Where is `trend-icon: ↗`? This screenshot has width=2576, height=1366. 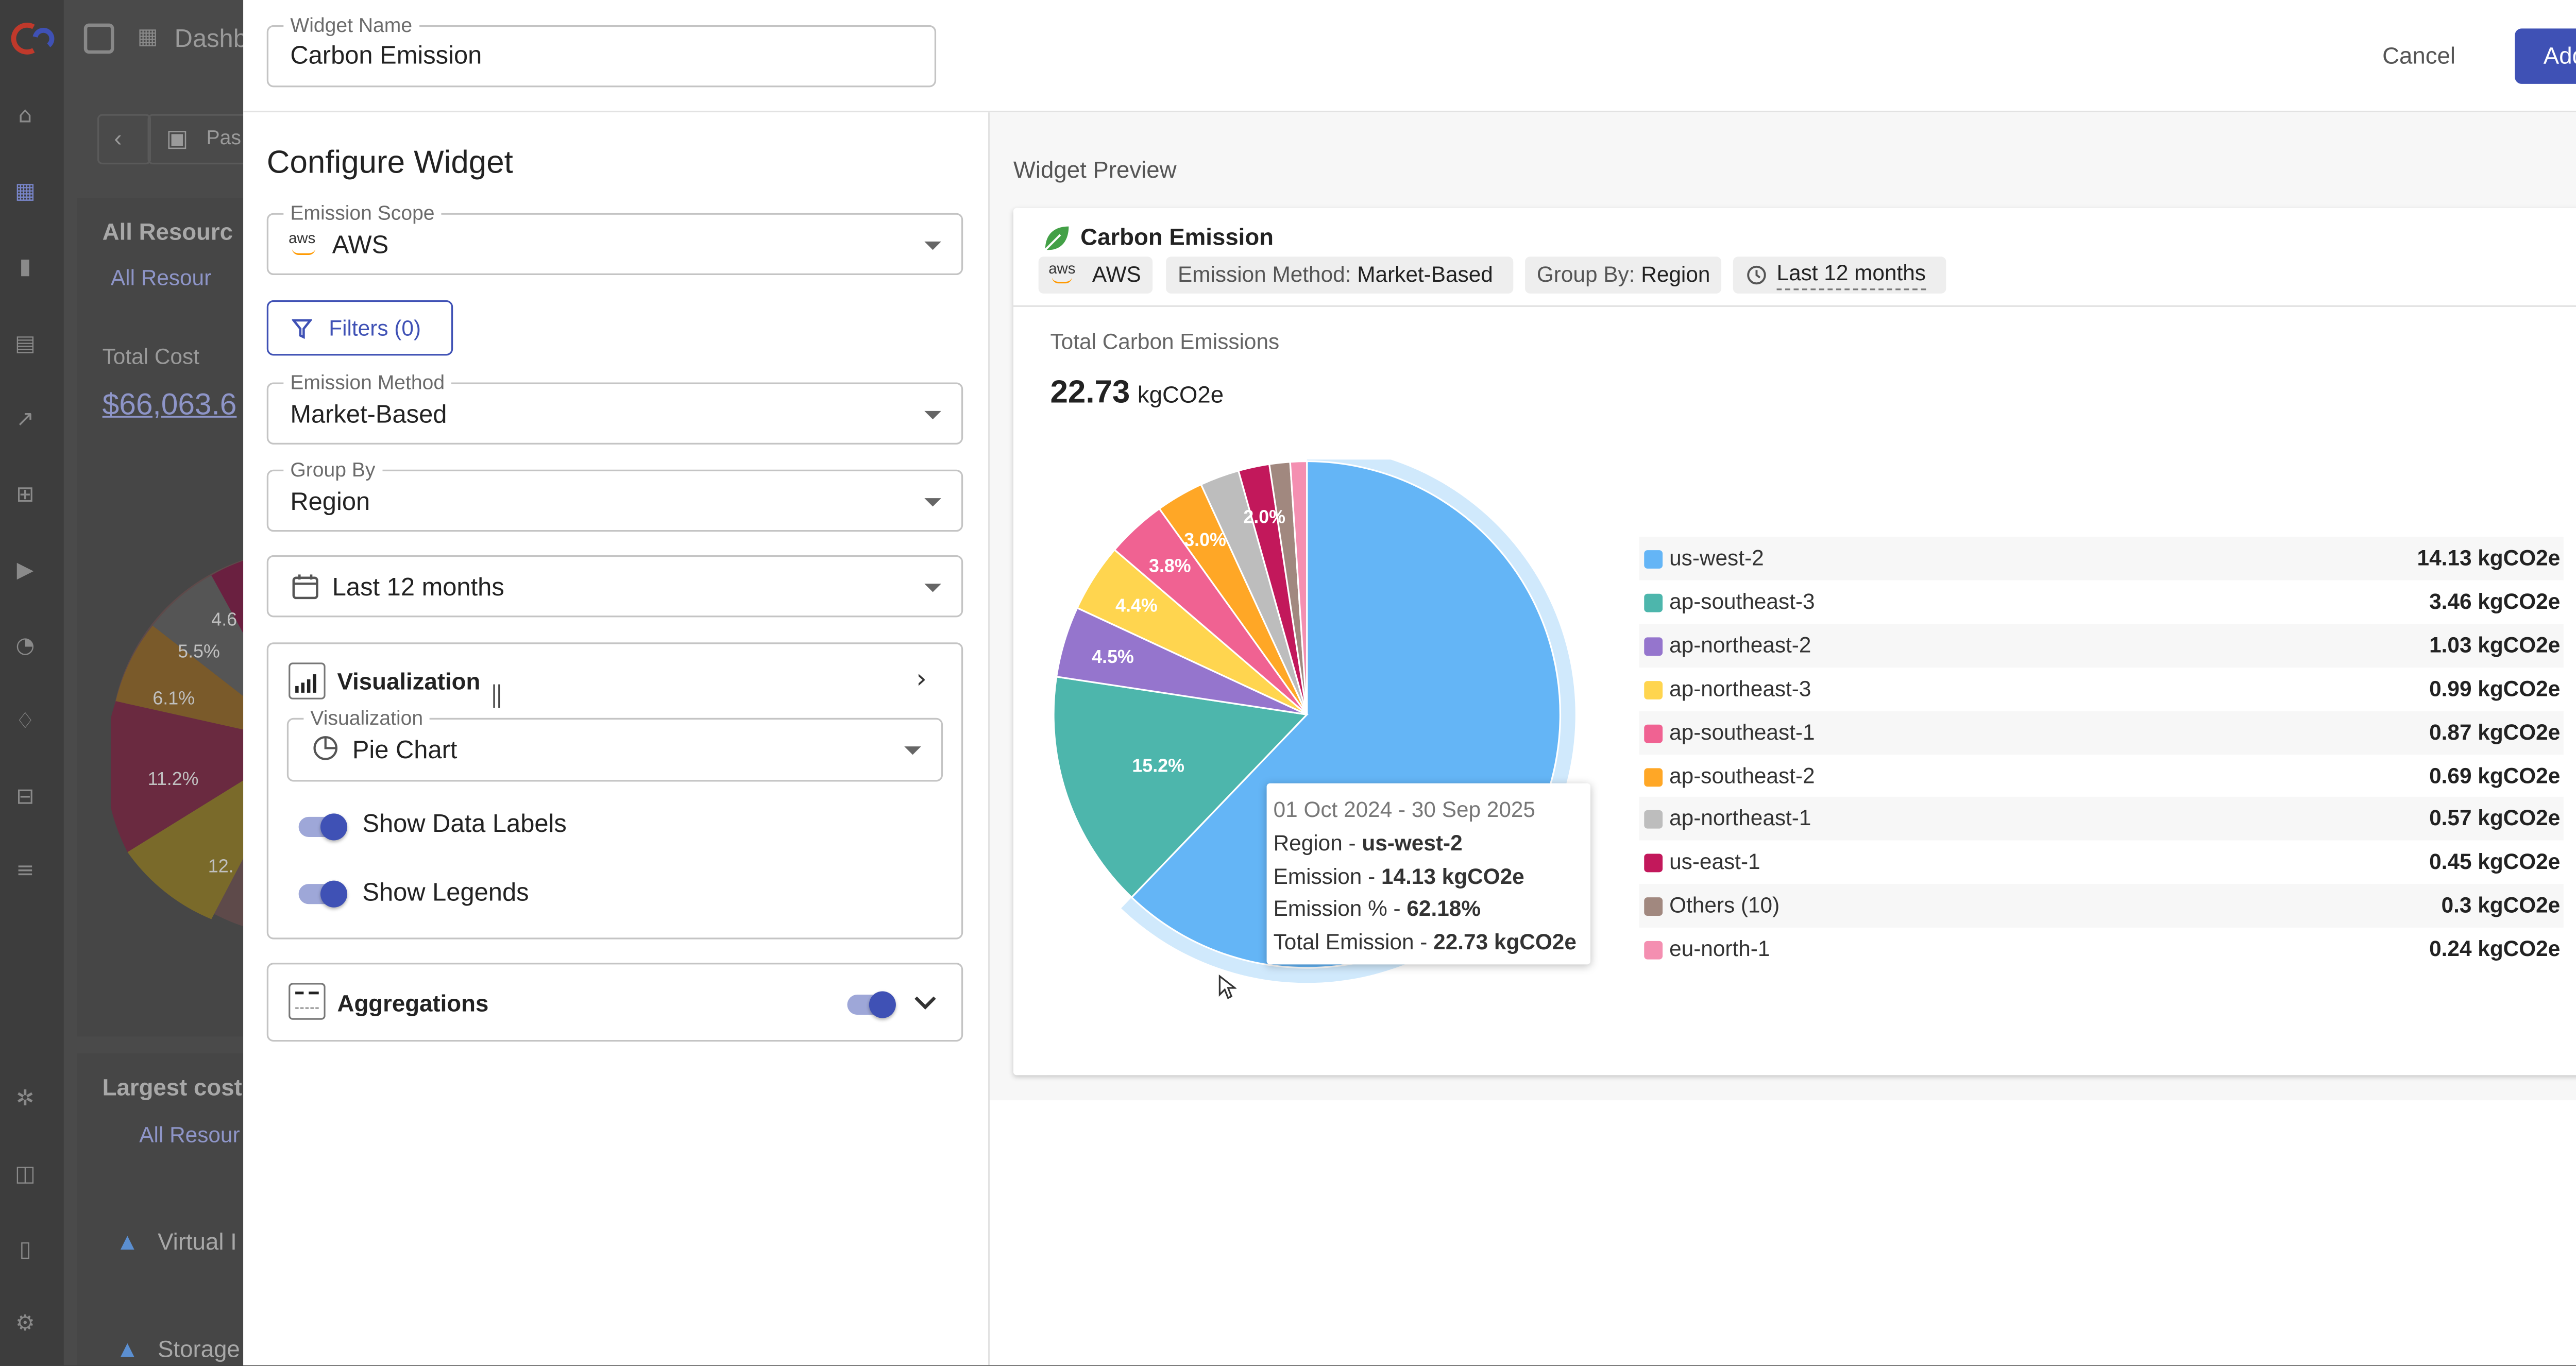
trend-icon: ↗ is located at coordinates (25, 420).